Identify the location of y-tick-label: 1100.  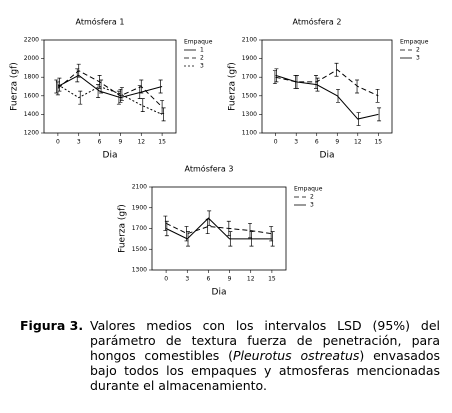
(249, 133).